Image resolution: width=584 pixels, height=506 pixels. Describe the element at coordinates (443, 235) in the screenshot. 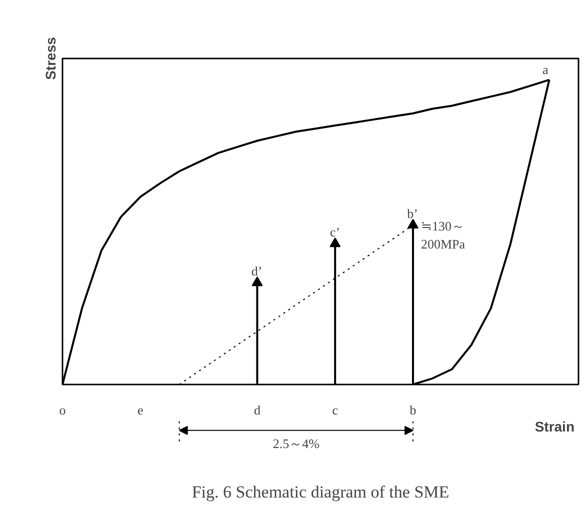

I see `annotation: ≒130～ 200MPa` at that location.